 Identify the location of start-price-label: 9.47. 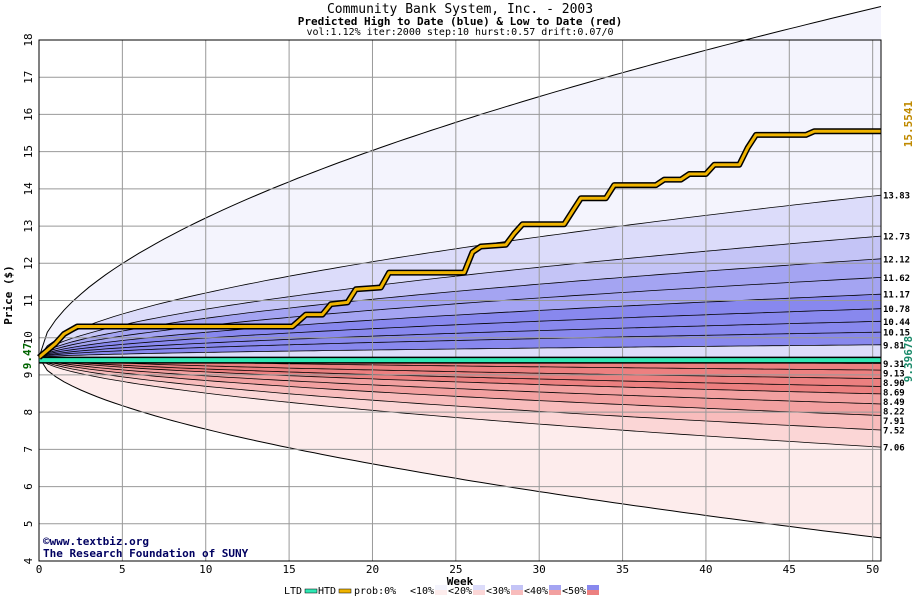
(27, 356).